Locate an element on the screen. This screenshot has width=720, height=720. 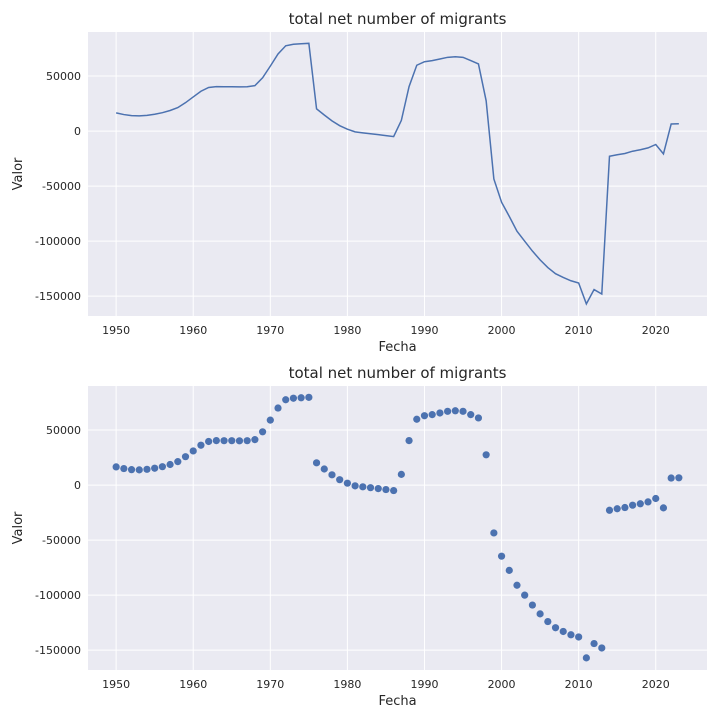
top-x-tick-label: 1970 is located at coordinates (270, 330).